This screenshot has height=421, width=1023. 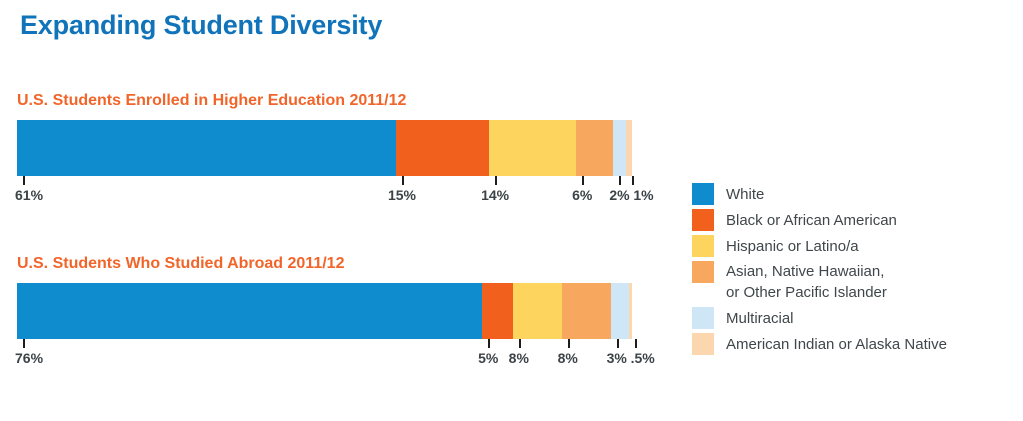 I want to click on legend-label: American Indian or Alaska Native, so click(x=836, y=344).